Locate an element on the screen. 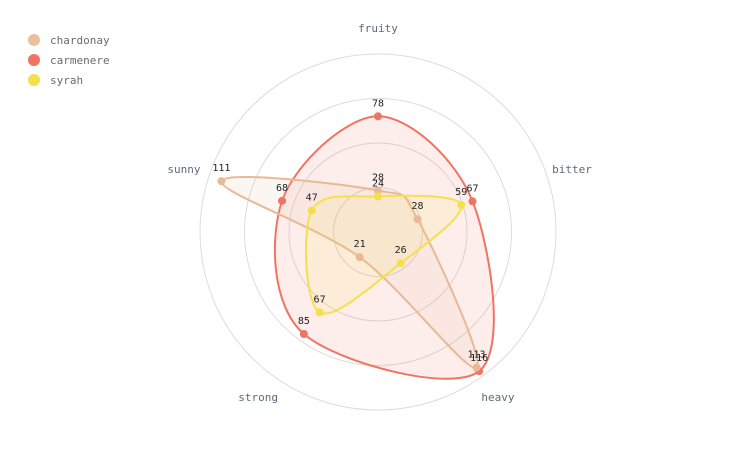  data-point-chardonay-sunny is located at coordinates (221, 181).